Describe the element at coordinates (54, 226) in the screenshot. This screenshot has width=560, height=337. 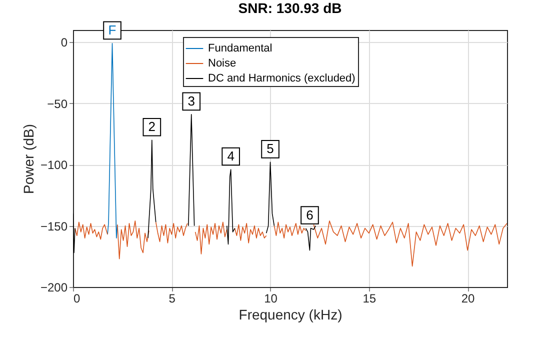
I see `y-tick-label: −150` at that location.